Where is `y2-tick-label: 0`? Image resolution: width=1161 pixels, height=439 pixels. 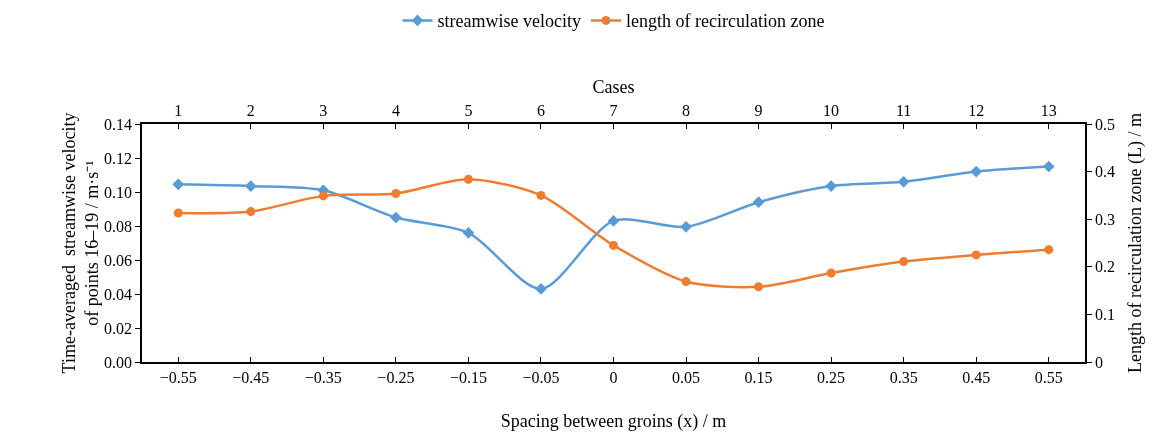 y2-tick-label: 0 is located at coordinates (1098, 362).